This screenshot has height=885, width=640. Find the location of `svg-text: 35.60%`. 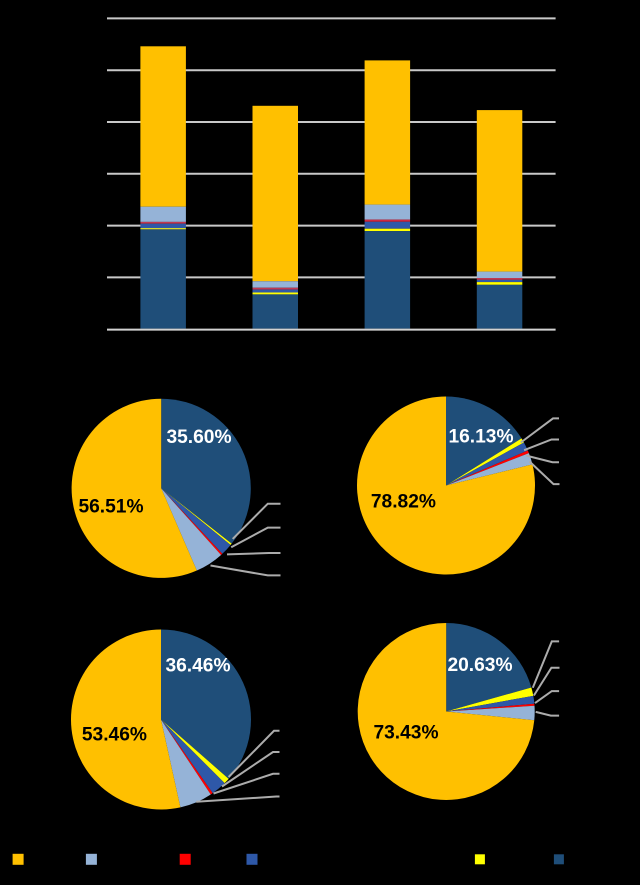

svg-text: 35.60% is located at coordinates (198, 437).